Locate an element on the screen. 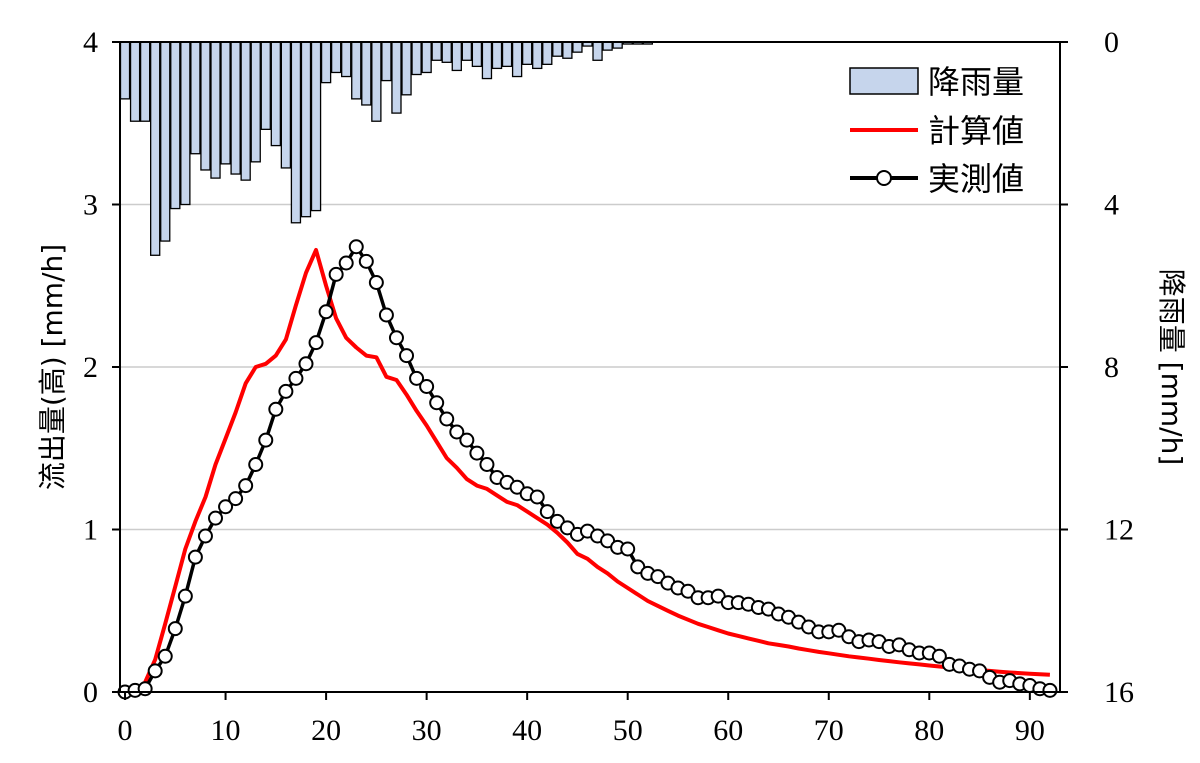  x-tick-label: 0 is located at coordinates (125, 730).